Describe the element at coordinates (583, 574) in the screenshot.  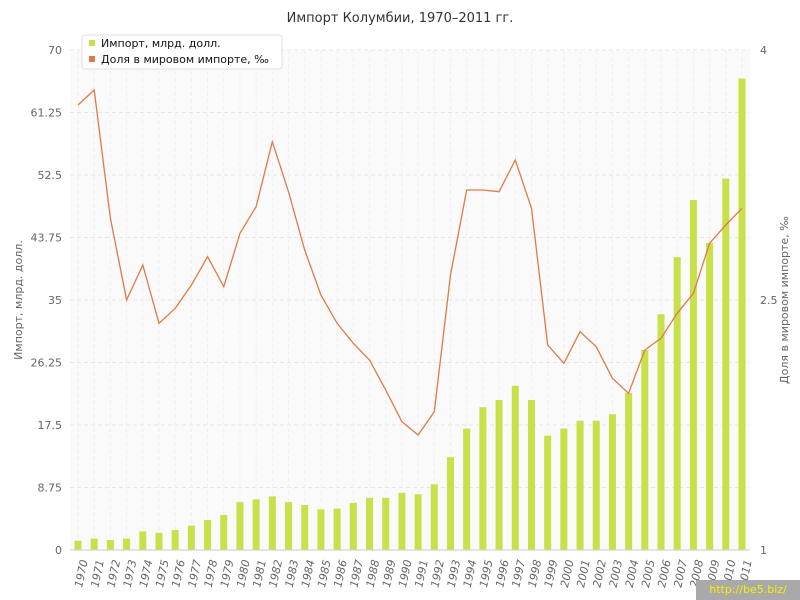
I see `x-tick-label: 2001` at that location.